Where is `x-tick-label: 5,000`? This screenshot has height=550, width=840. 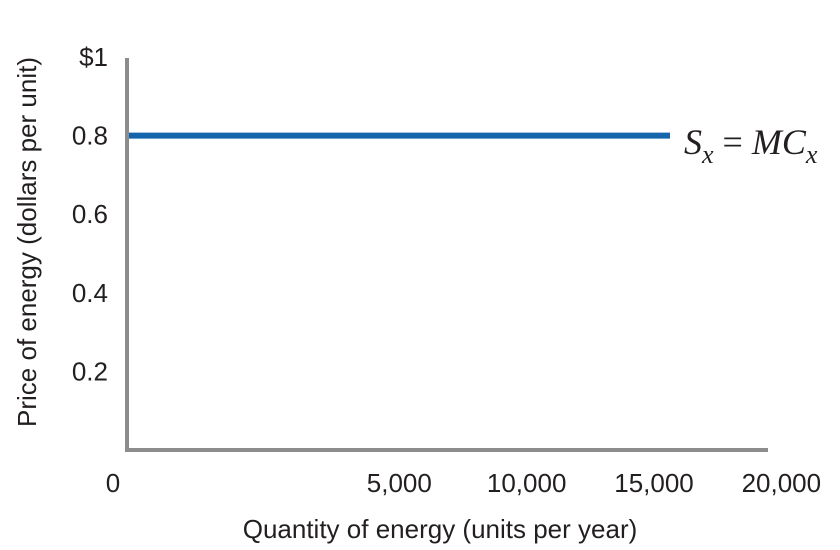 x-tick-label: 5,000 is located at coordinates (399, 483).